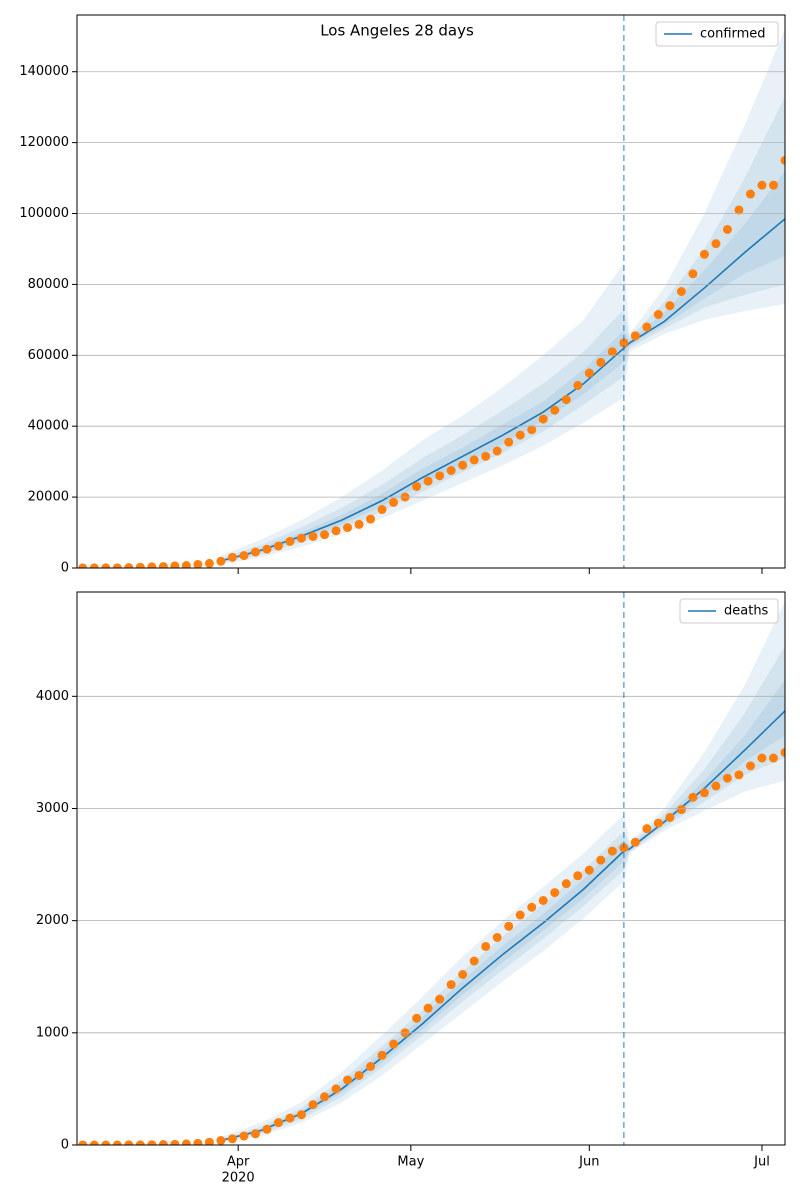 This screenshot has width=800, height=1200. I want to click on y-tick-label: 2000, so click(52, 920).